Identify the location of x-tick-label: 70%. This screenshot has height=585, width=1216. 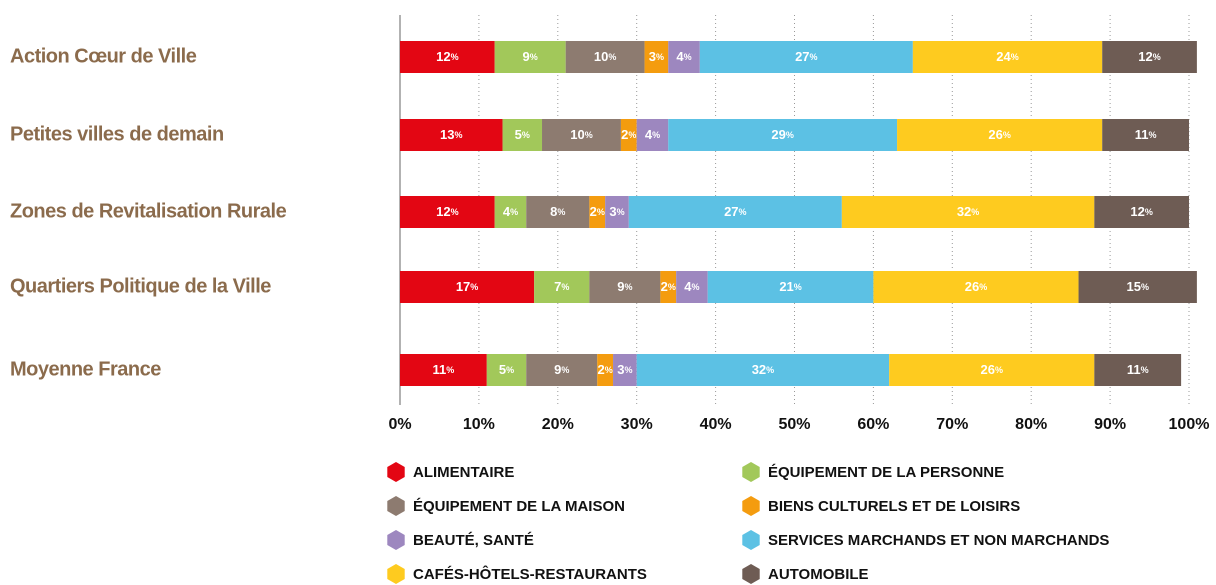
(952, 424).